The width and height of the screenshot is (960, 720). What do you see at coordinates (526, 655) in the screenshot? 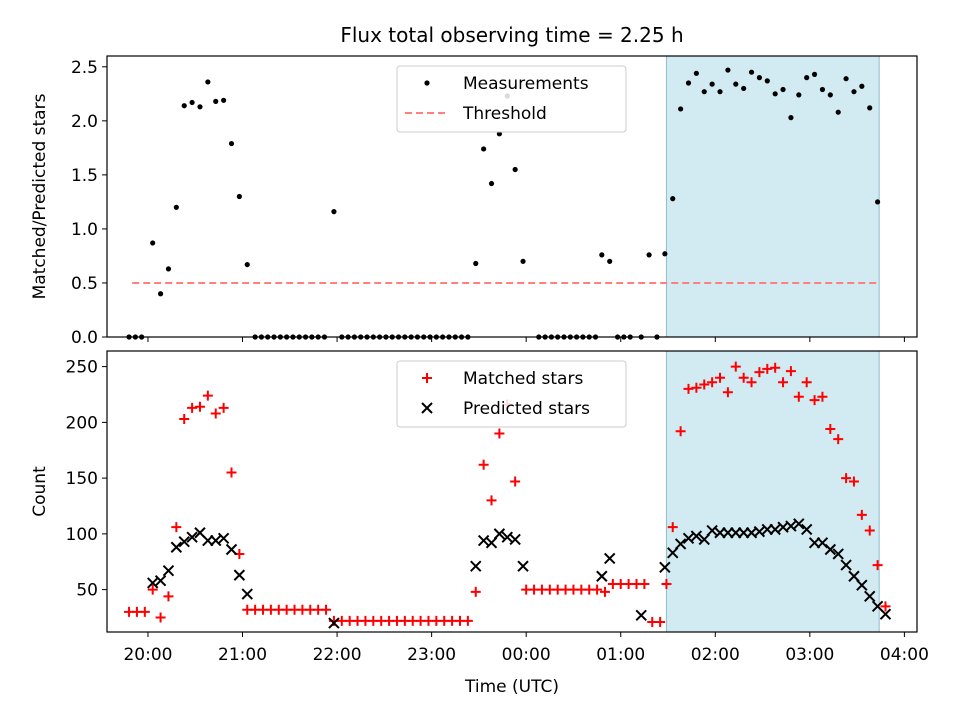
I see `x-tick-label: 00:00` at bounding box center [526, 655].